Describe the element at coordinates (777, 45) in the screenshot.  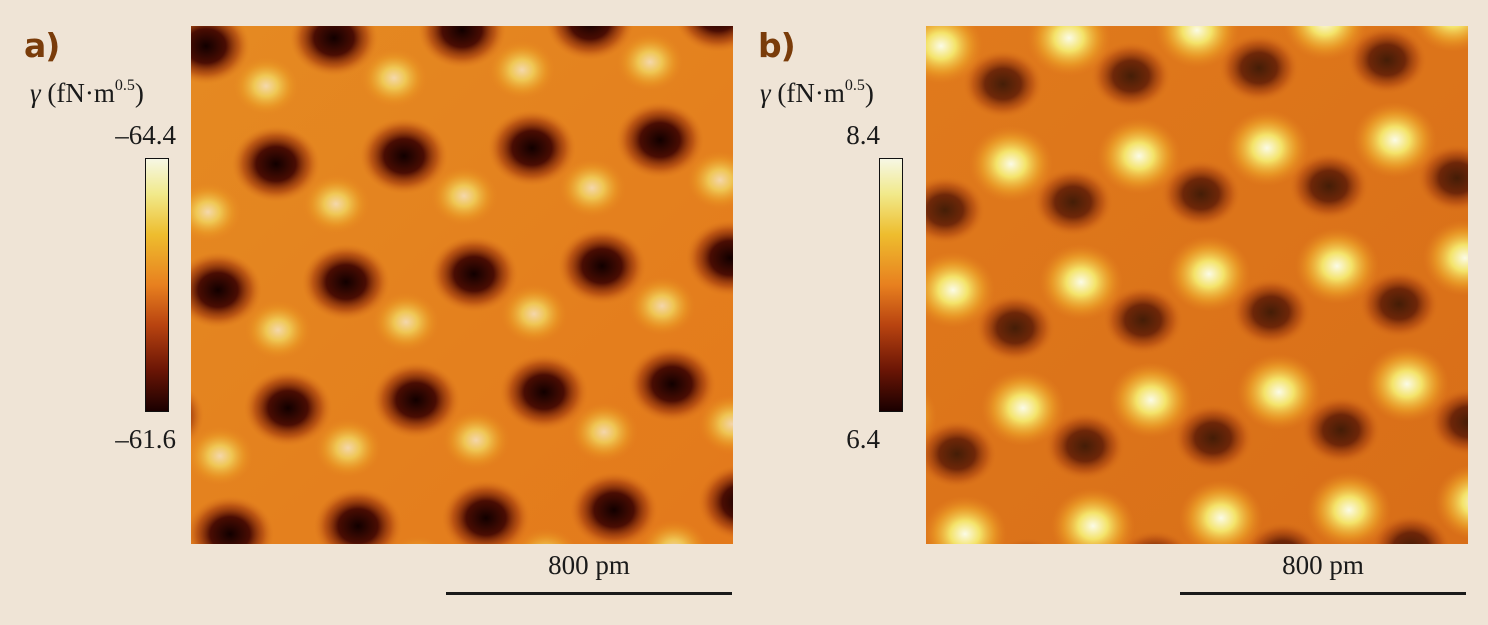
I see `panel-letter: b)` at that location.